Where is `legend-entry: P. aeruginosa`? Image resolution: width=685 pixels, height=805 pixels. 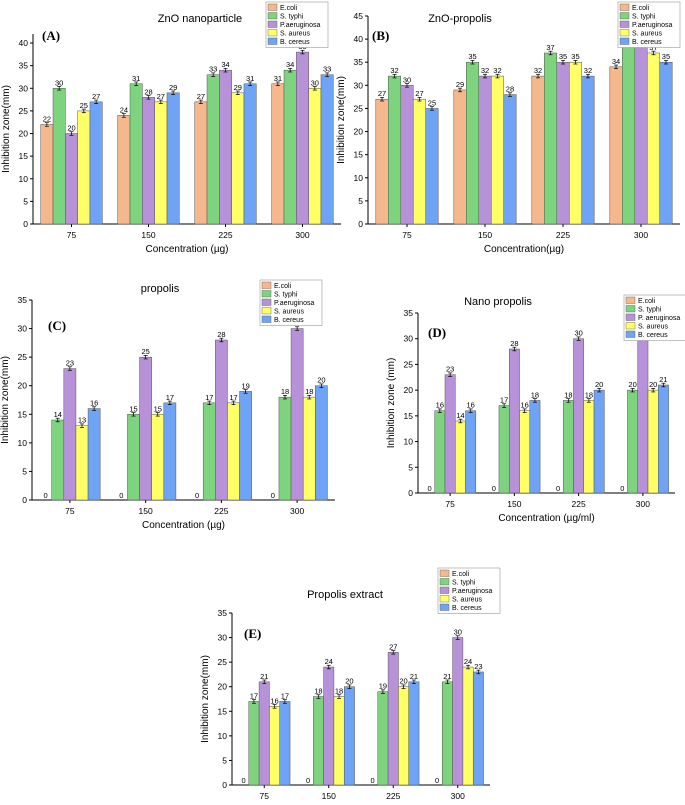 legend-entry: P. aeruginosa is located at coordinates (659, 318).